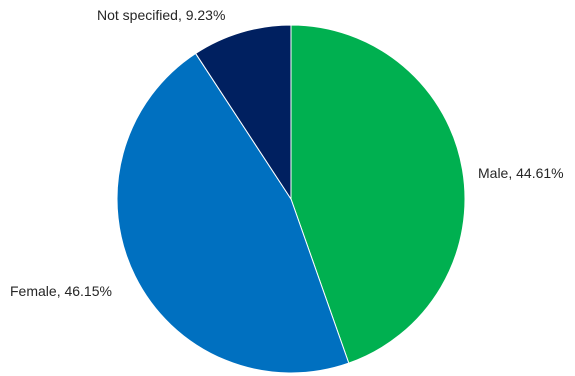 This screenshot has width=575, height=376. Describe the element at coordinates (33, 291) in the screenshot. I see `pie-label-name: Female` at that location.